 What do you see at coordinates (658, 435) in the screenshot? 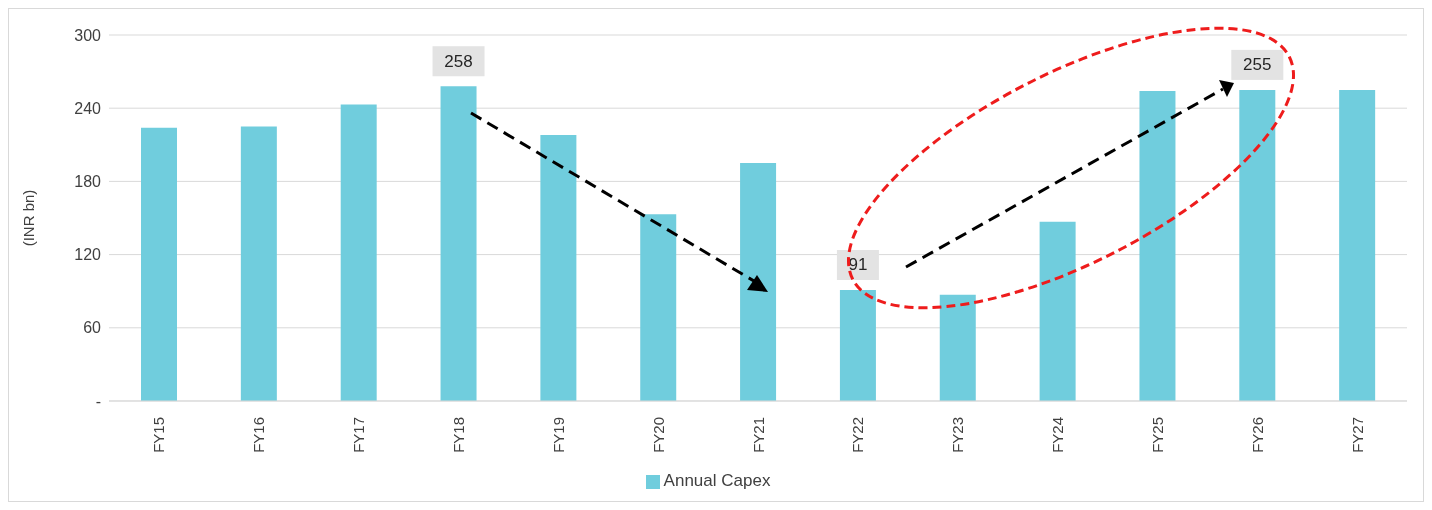
I see `x-tick-label: FY20` at bounding box center [658, 435].